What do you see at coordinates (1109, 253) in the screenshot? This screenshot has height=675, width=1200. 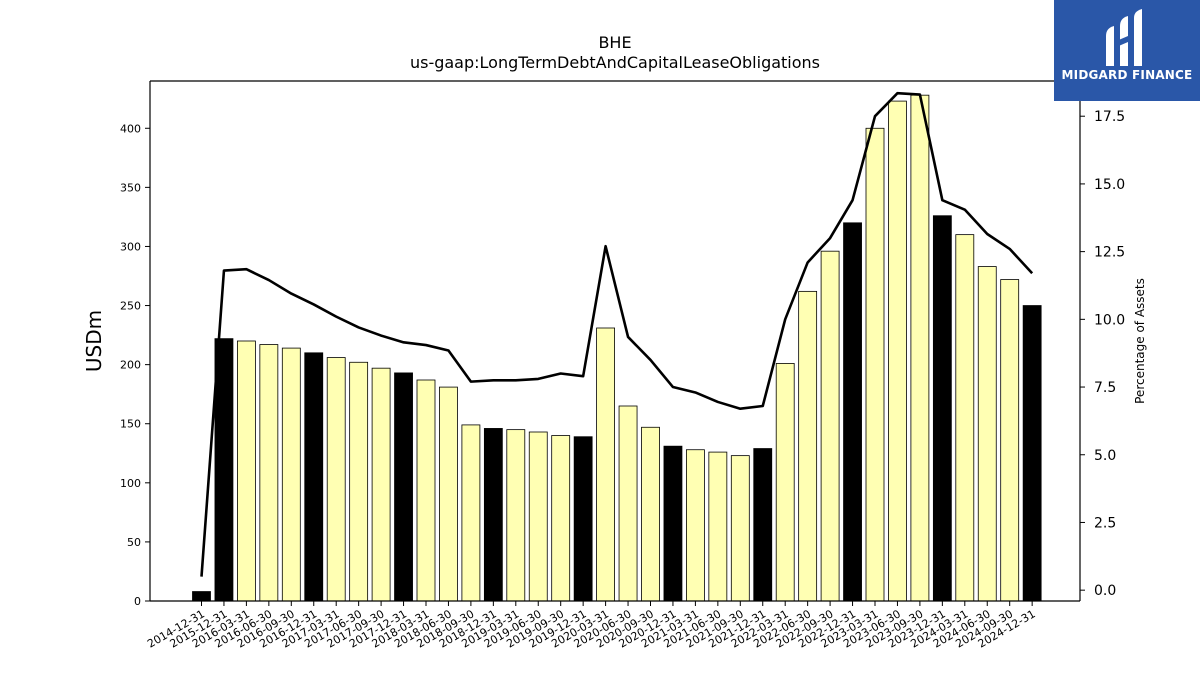 I see `y2-tick-label-12.5: 12.5` at bounding box center [1109, 253].